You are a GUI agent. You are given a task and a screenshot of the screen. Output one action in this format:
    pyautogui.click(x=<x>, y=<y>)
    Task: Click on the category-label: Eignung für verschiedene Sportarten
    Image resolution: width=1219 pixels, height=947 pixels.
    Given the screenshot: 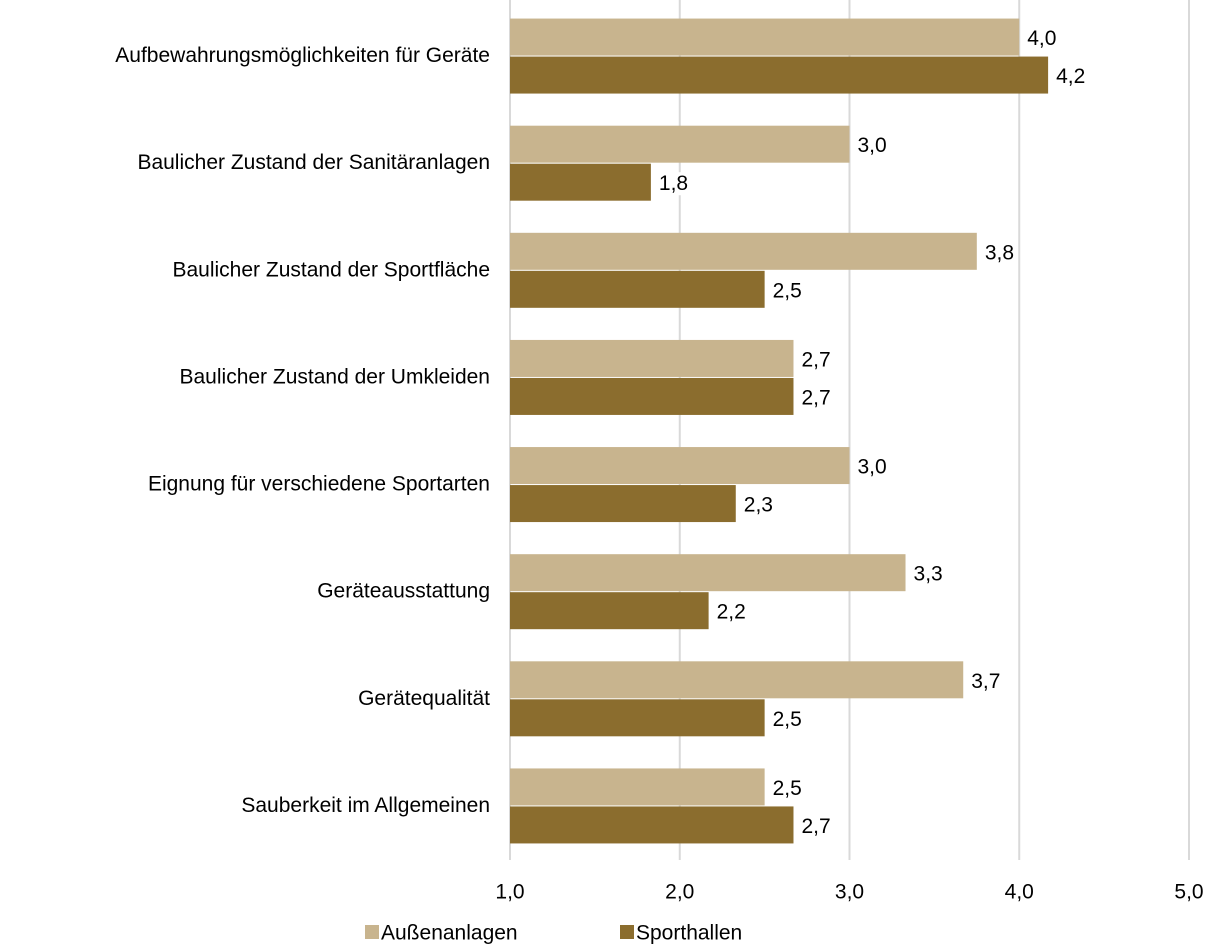 What is the action you would take?
    pyautogui.click(x=319, y=484)
    